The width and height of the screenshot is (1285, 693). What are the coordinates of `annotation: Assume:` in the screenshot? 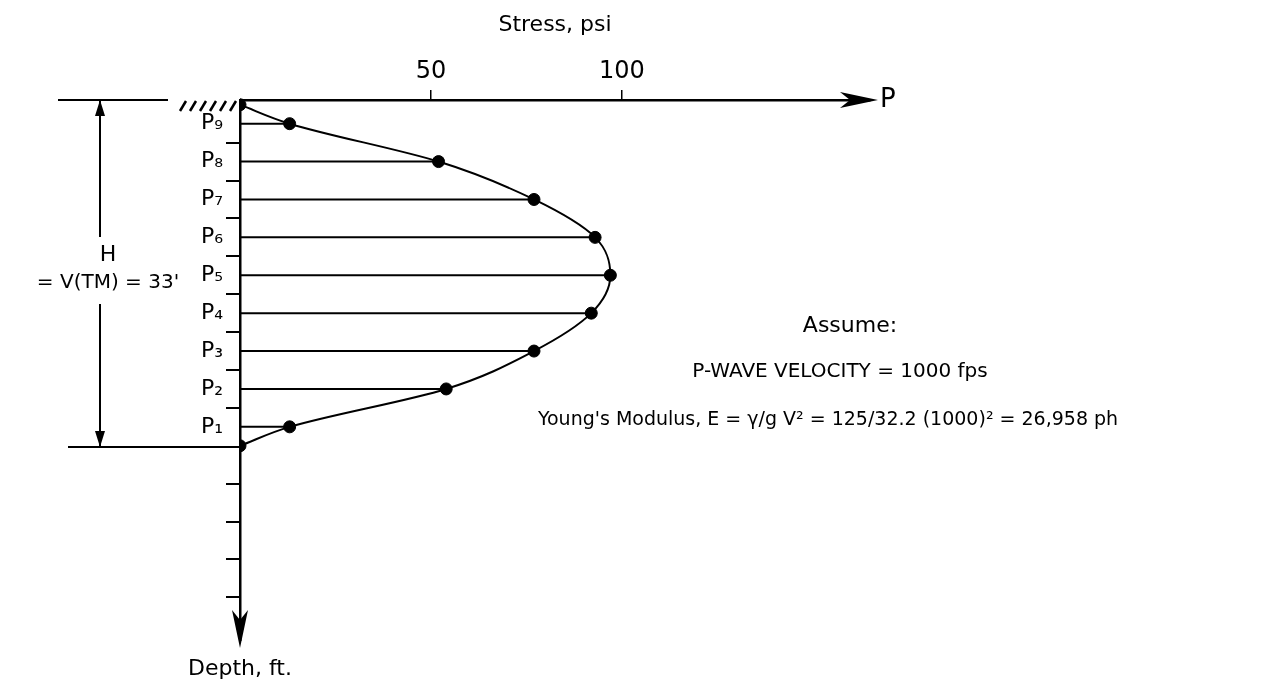 It's located at (850, 324).